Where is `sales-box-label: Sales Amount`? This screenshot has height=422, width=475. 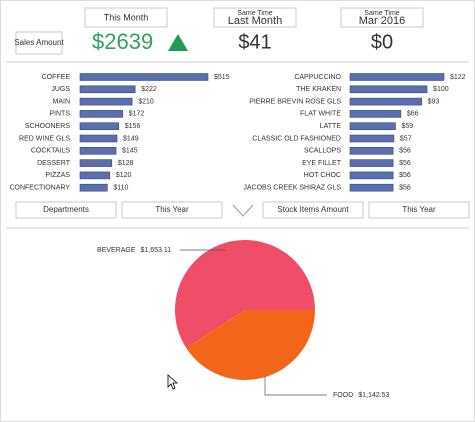 sales-box-label: Sales Amount is located at coordinates (39, 42).